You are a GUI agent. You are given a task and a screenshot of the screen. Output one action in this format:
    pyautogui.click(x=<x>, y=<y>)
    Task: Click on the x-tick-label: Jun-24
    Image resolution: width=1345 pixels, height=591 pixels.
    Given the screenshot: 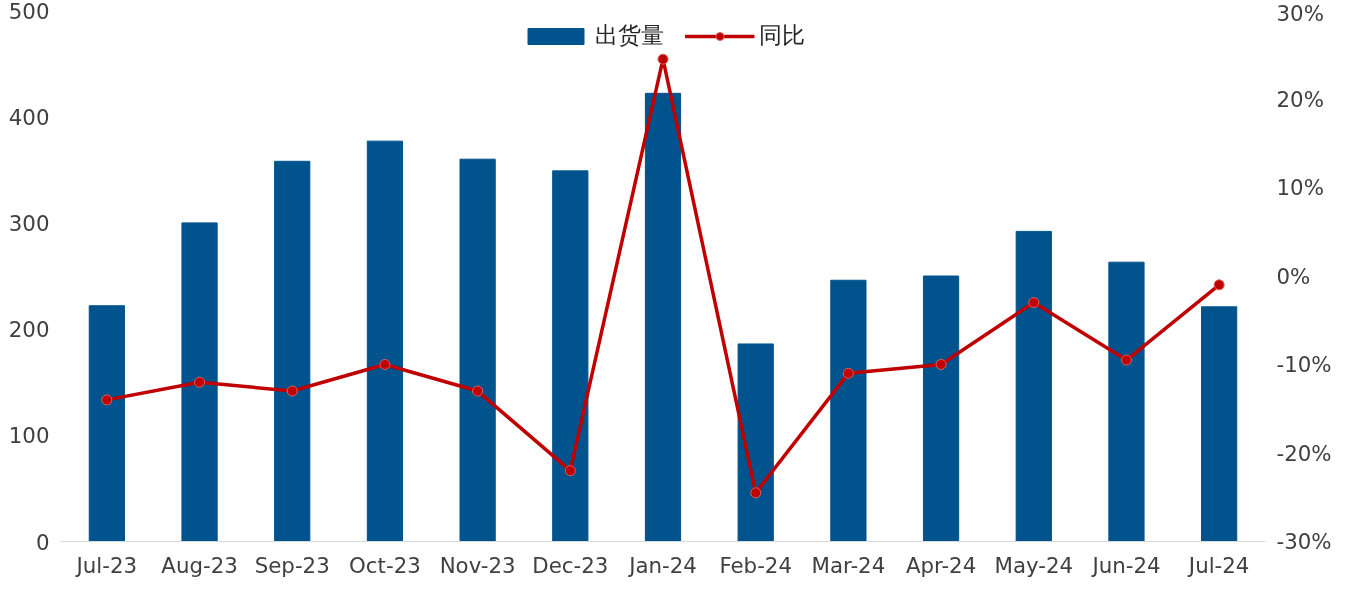 What is the action you would take?
    pyautogui.click(x=1125, y=565)
    